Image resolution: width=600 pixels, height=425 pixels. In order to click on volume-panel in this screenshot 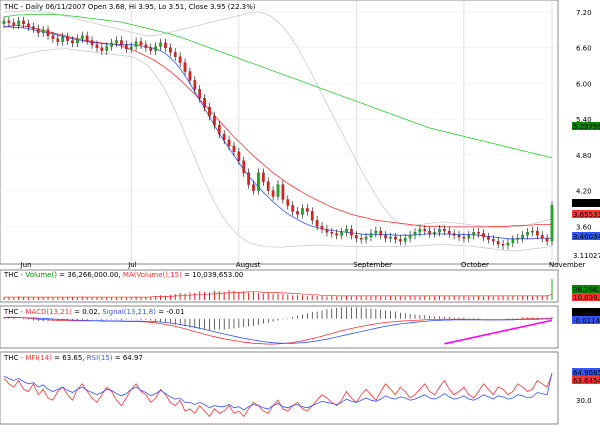, I will do `click(279, 286)`.